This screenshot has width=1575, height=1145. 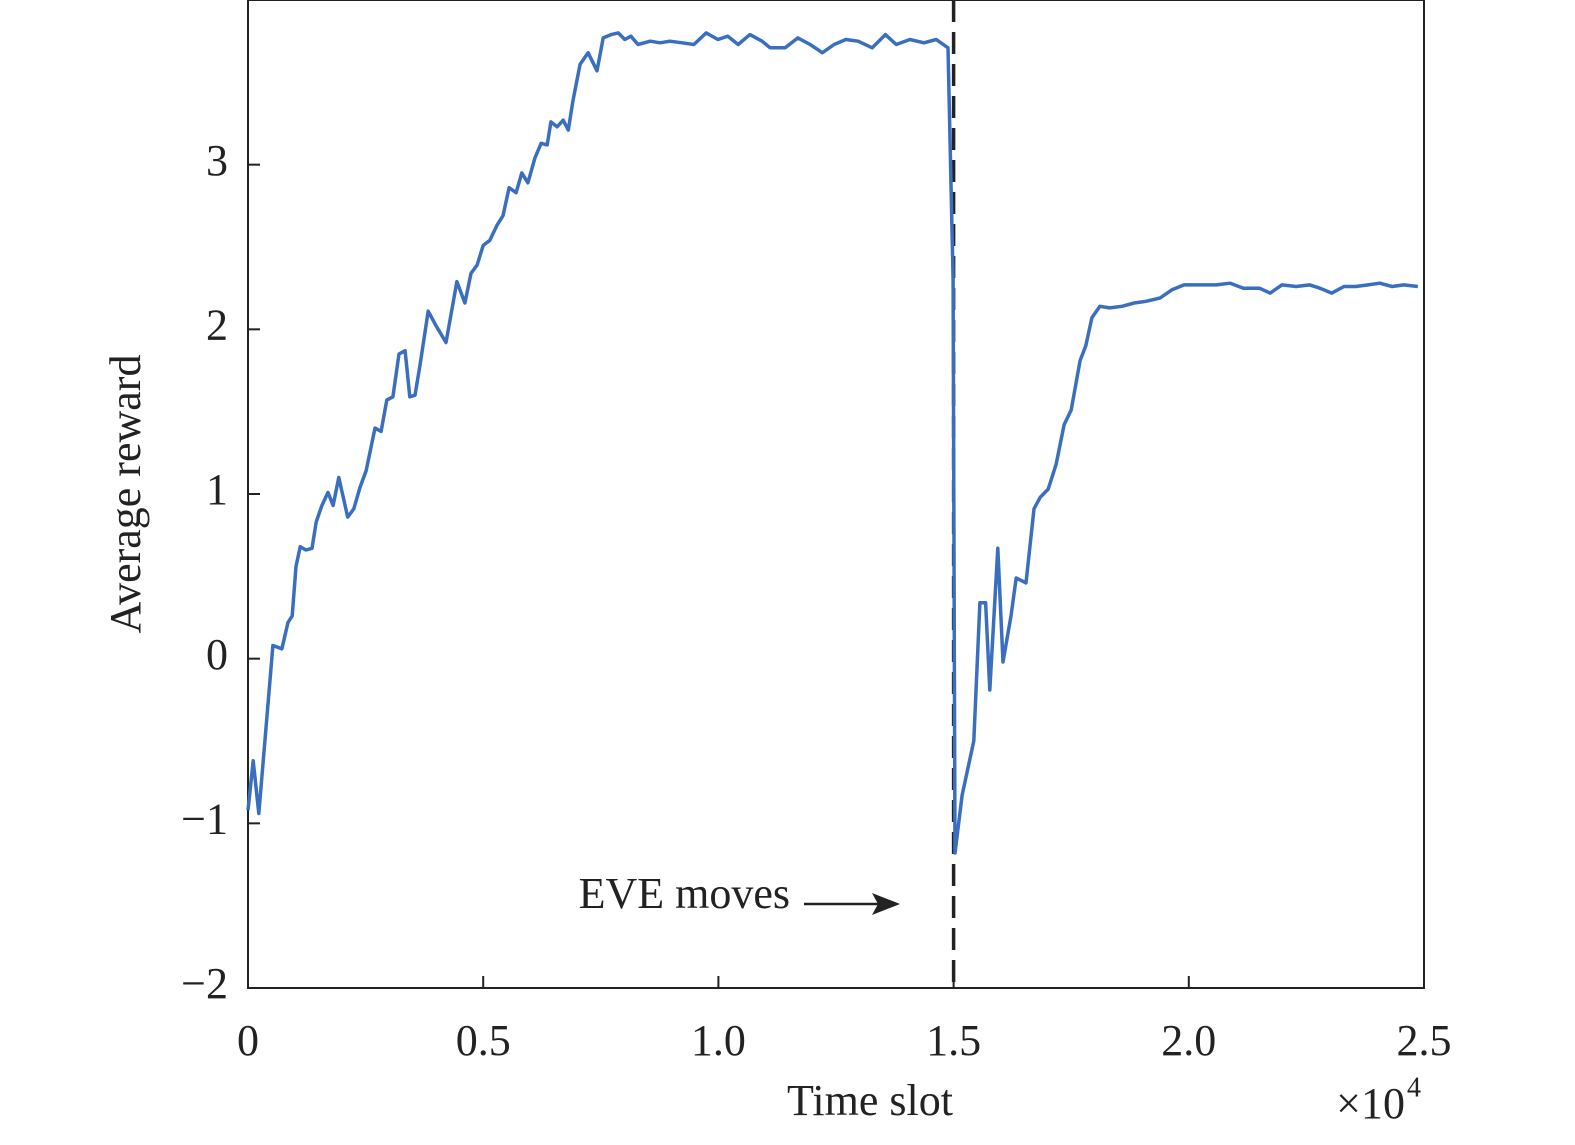 What do you see at coordinates (217, 160) in the screenshot?
I see `y-tick-label: 3` at bounding box center [217, 160].